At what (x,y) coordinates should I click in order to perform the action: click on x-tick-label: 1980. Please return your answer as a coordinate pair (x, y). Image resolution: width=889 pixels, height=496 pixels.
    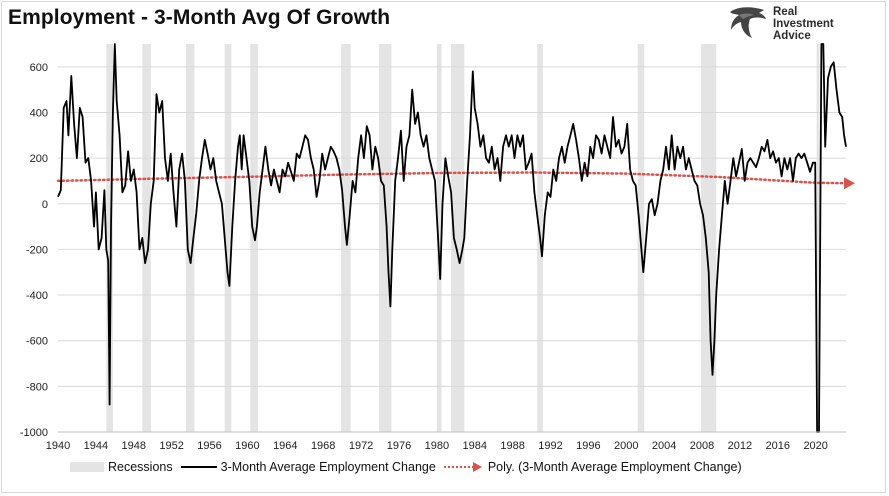
    Looking at the image, I should click on (437, 446).